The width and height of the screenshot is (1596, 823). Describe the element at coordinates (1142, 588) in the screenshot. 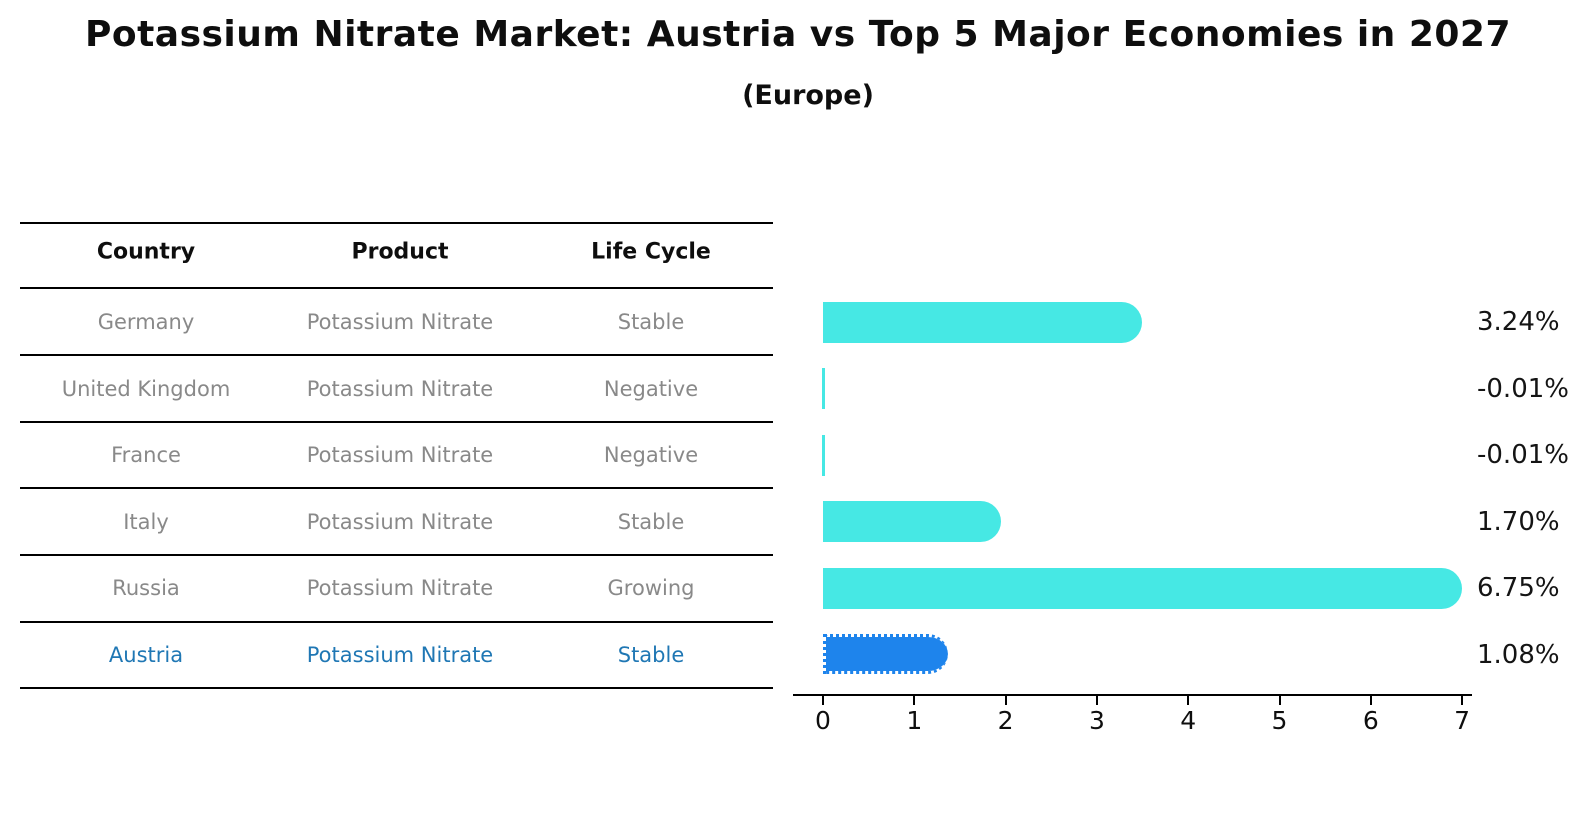

I see `bar-russia` at that location.